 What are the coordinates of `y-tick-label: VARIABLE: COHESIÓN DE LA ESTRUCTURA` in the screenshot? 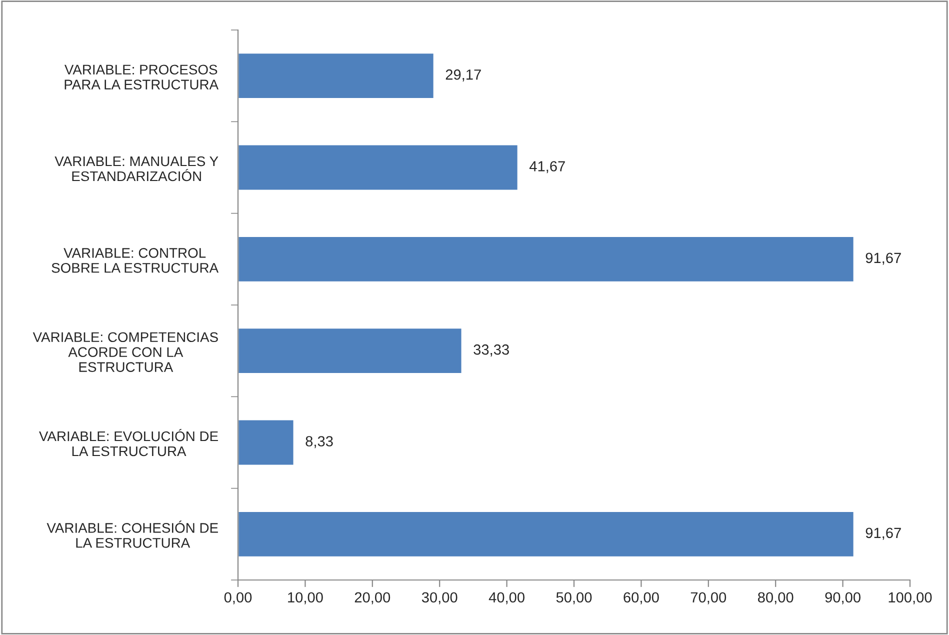 It's located at (132, 534).